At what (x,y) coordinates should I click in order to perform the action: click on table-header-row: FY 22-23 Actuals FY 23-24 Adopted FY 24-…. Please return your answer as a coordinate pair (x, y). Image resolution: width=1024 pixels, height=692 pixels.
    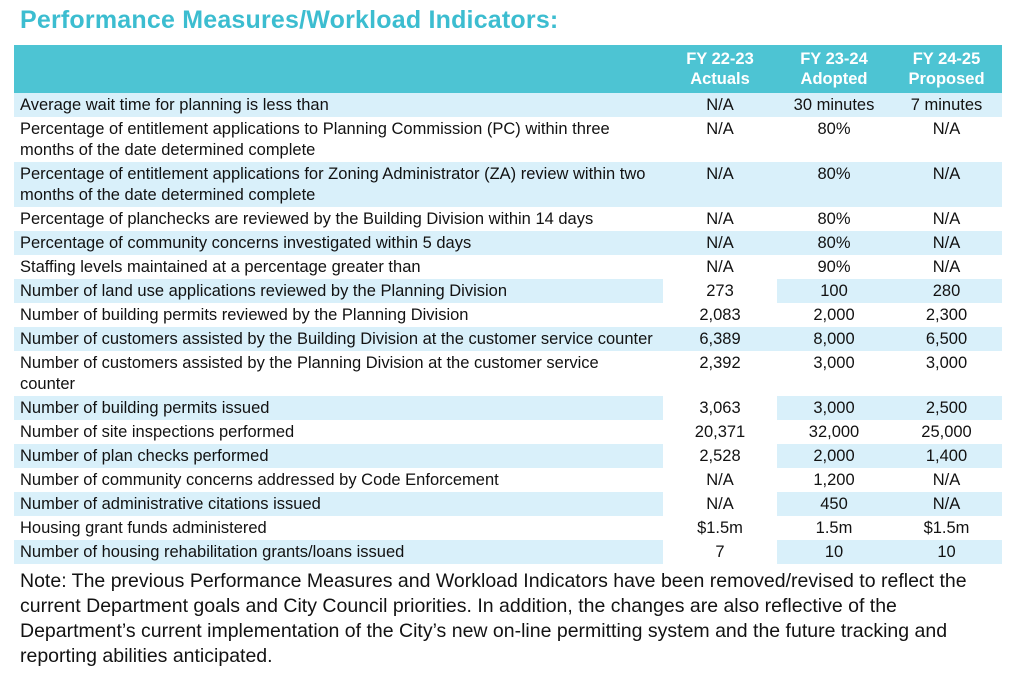
    Looking at the image, I should click on (508, 69).